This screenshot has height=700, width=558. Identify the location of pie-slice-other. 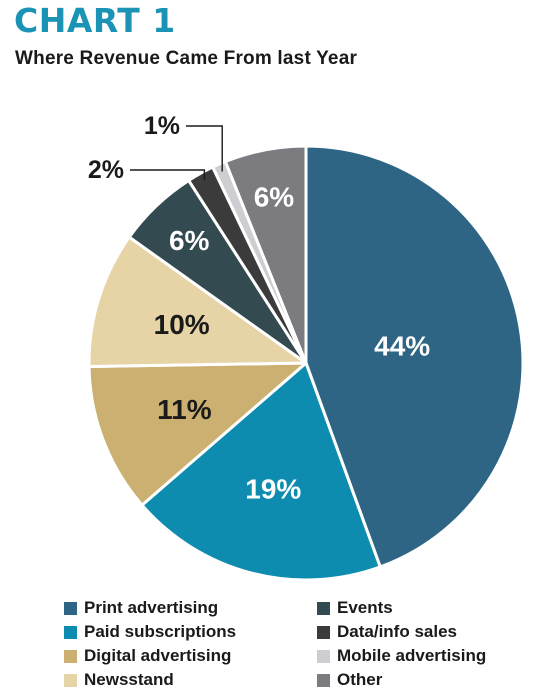
(265, 254).